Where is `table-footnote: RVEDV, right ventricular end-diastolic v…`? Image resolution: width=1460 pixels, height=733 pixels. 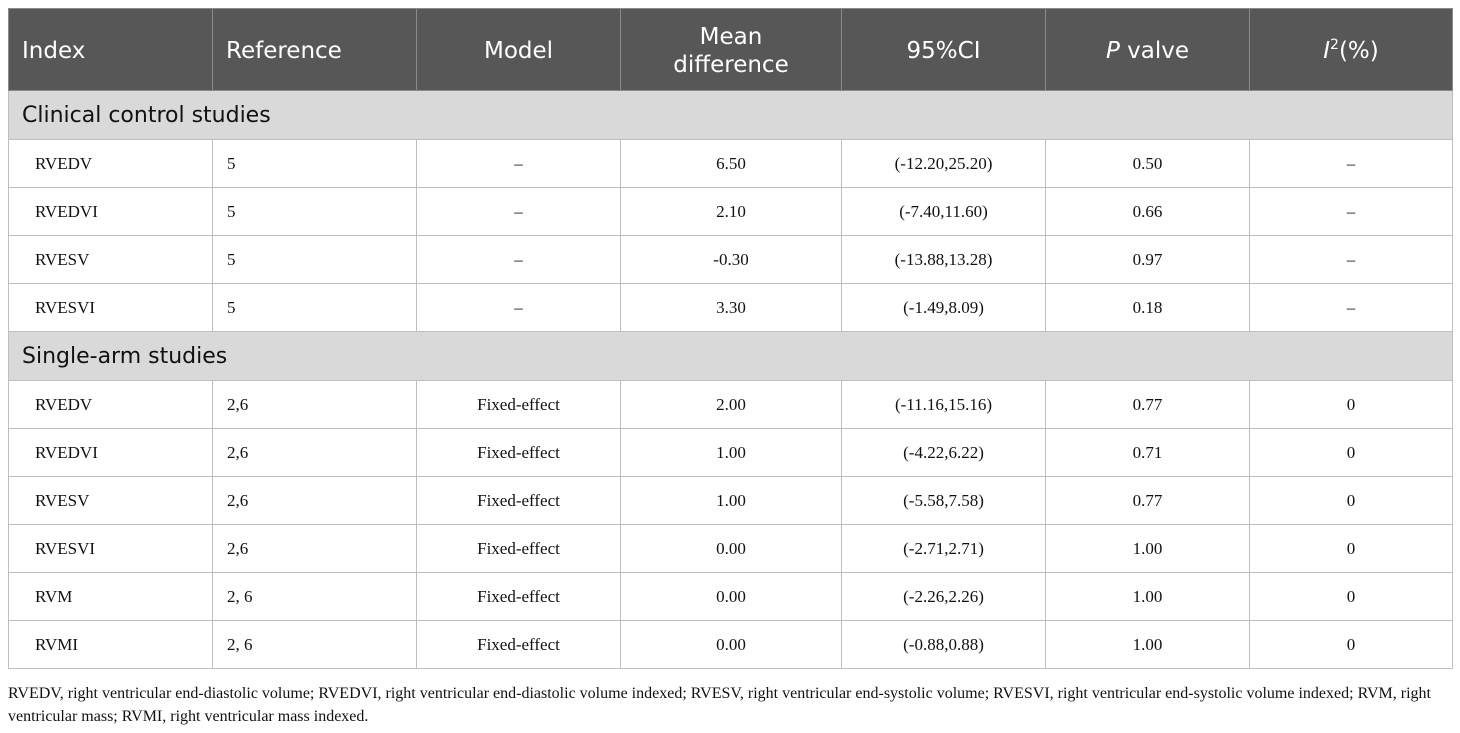 table-footnote: RVEDV, right ventricular end-diastolic v… is located at coordinates (719, 705).